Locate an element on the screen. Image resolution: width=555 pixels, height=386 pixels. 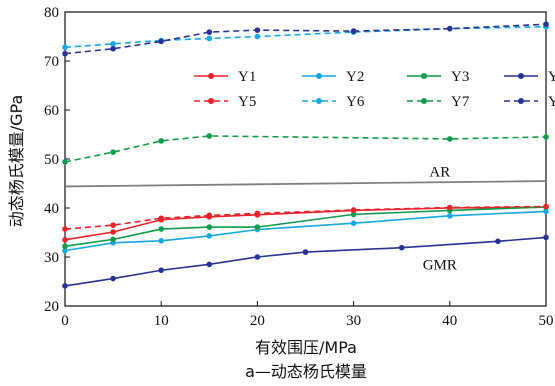
annotations: AR GMR is located at coordinates (440, 218).